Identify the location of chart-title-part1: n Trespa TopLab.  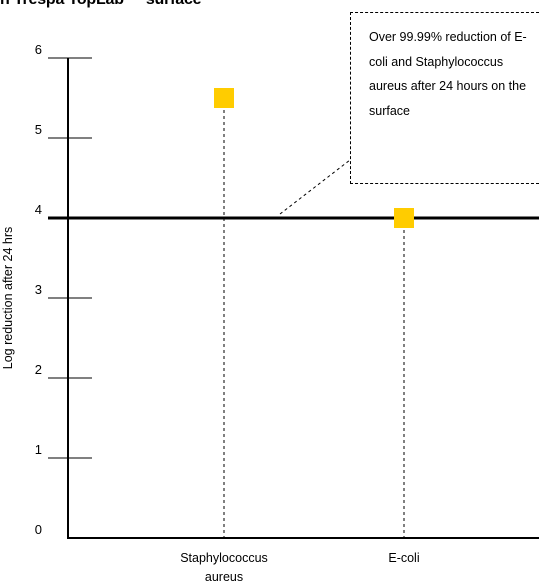
(62, 4).